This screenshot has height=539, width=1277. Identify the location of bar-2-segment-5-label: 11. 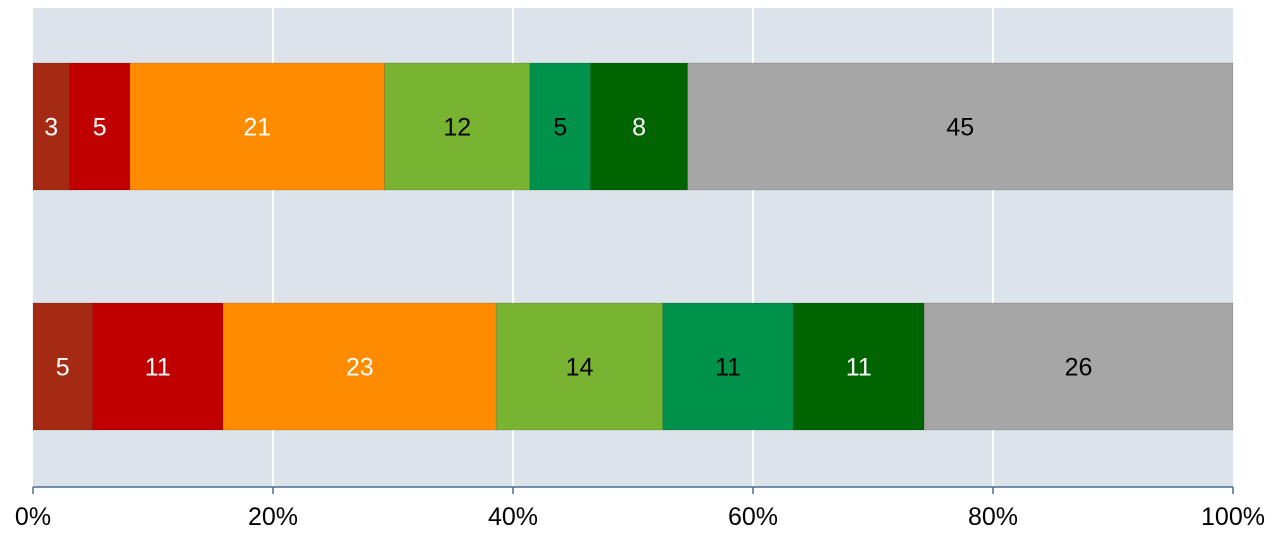
(728, 368).